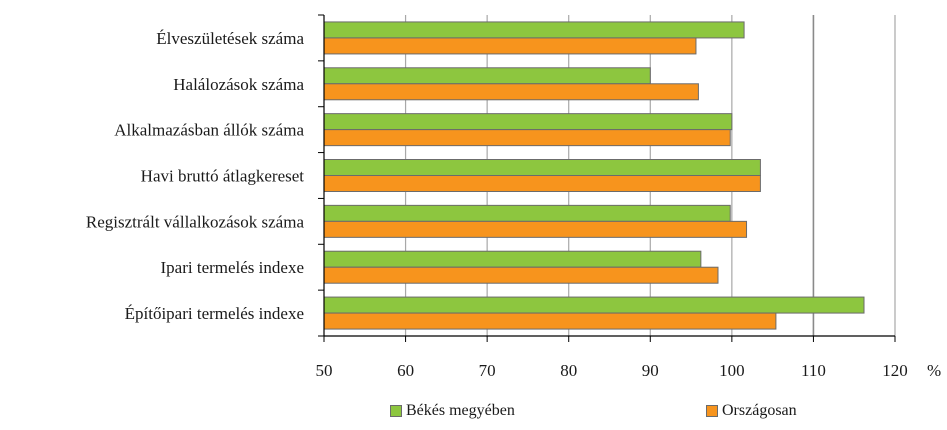 The image size is (947, 430). Describe the element at coordinates (324, 370) in the screenshot. I see `x-tick-label: 50` at that location.